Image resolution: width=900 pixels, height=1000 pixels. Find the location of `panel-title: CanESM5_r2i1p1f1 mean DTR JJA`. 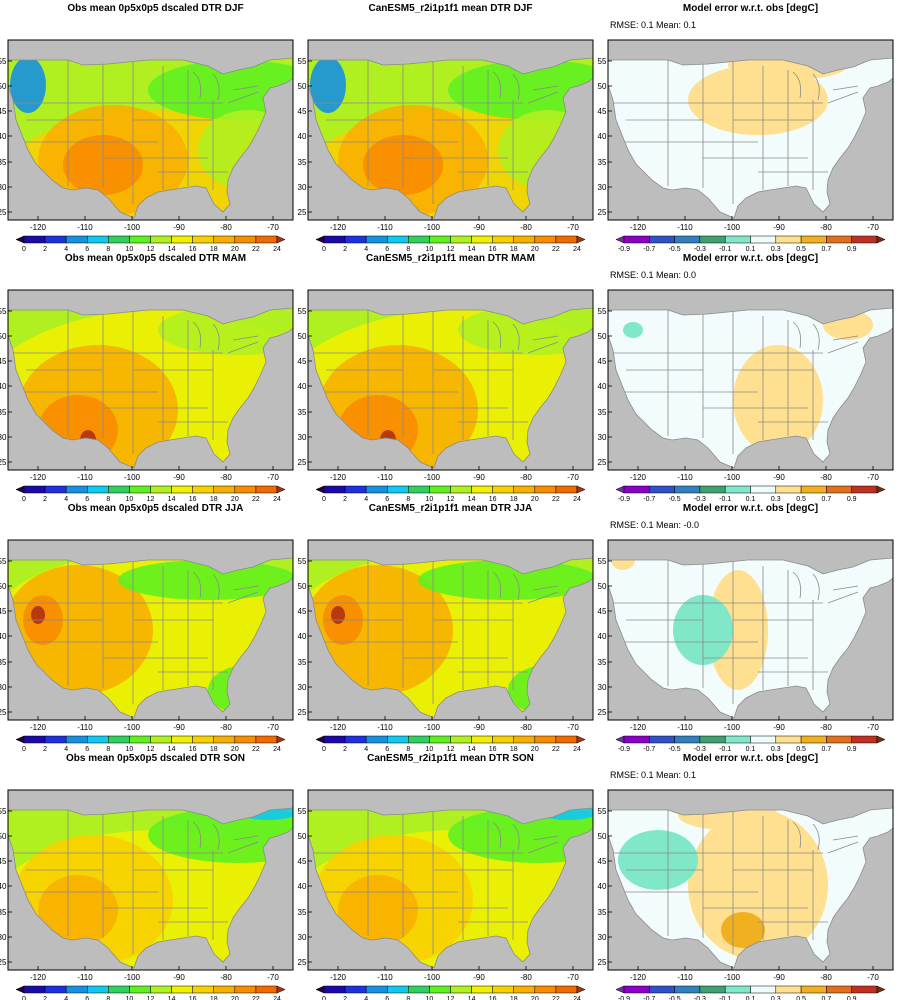

panel-title: CanESM5_r2i1p1f1 mean DTR JJA is located at coordinates (450, 508).